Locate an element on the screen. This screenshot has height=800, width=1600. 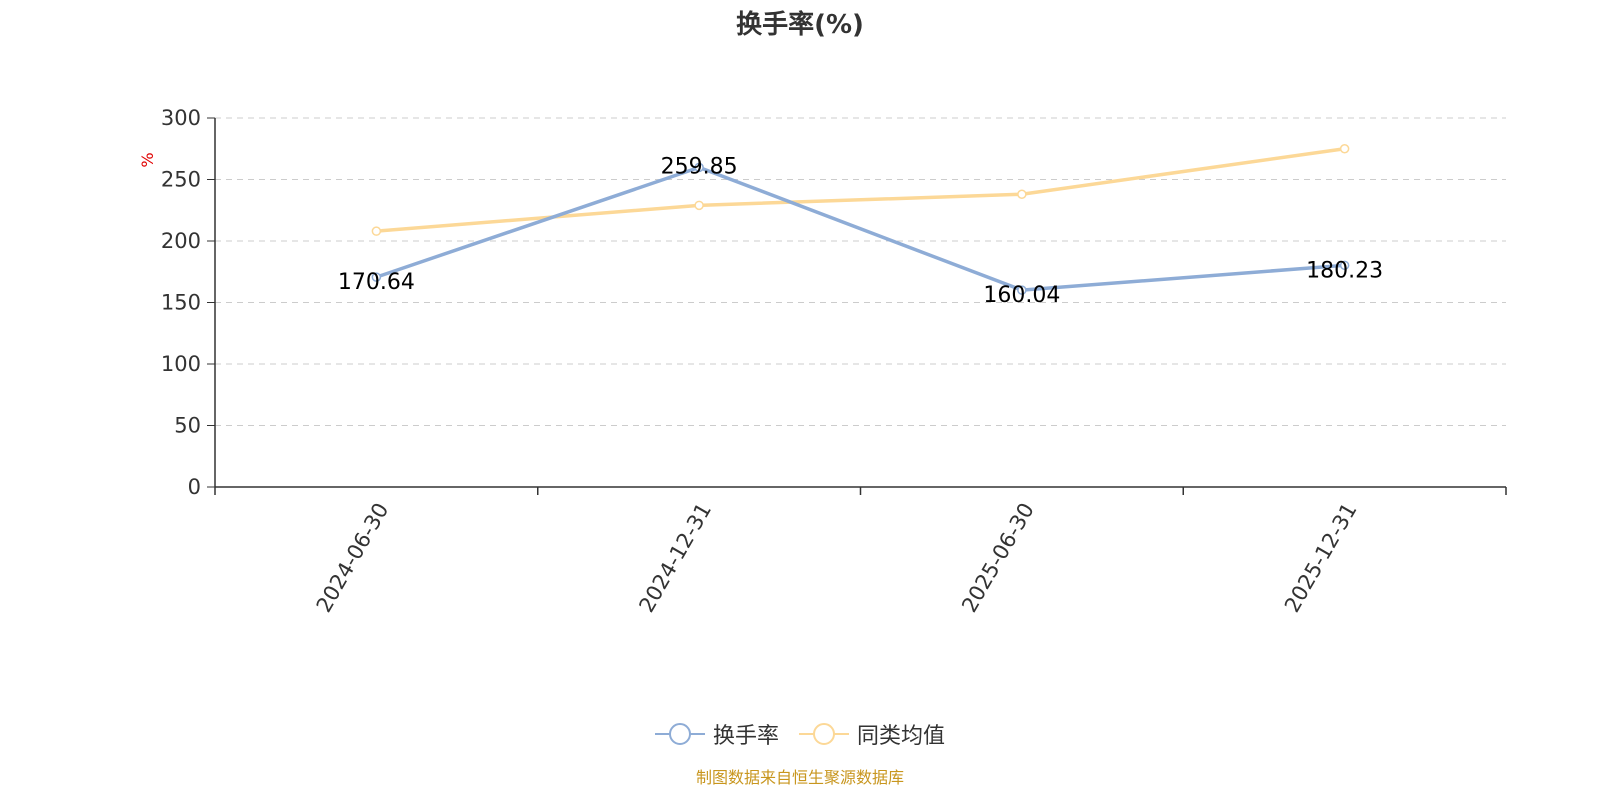
legend-item-turnover: 换手率 is located at coordinates (716, 734).